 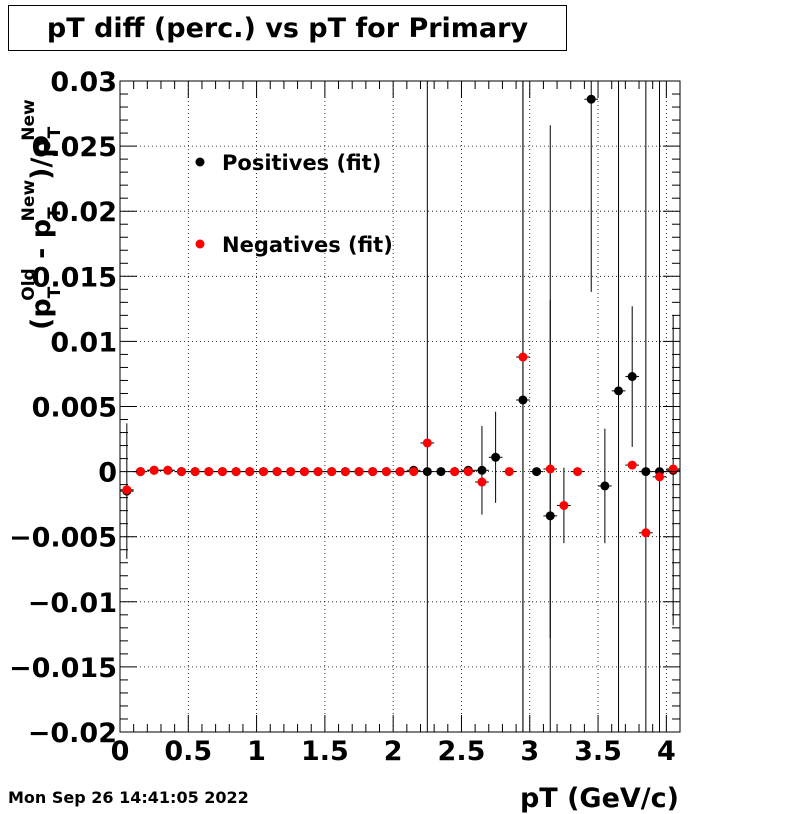 What do you see at coordinates (74, 147) in the screenshot?
I see `y-tick-label: 0.025` at bounding box center [74, 147].